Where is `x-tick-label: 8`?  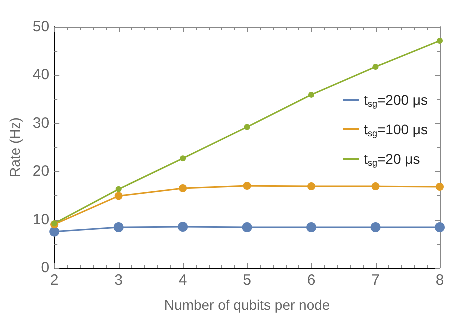
x-tick-label: 8 is located at coordinates (440, 280).